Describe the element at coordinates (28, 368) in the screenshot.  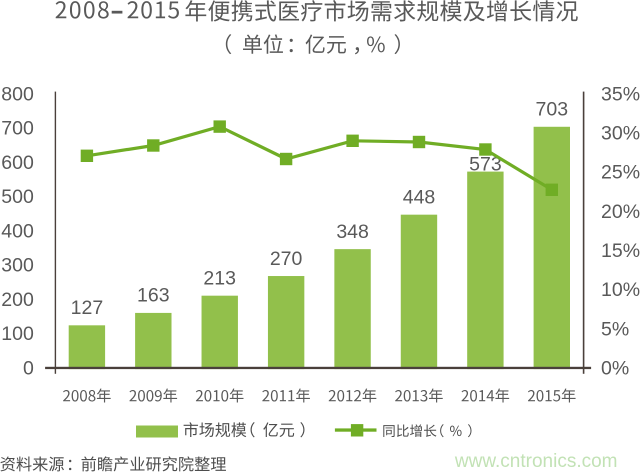
I see `svg-text: 0` at that location.